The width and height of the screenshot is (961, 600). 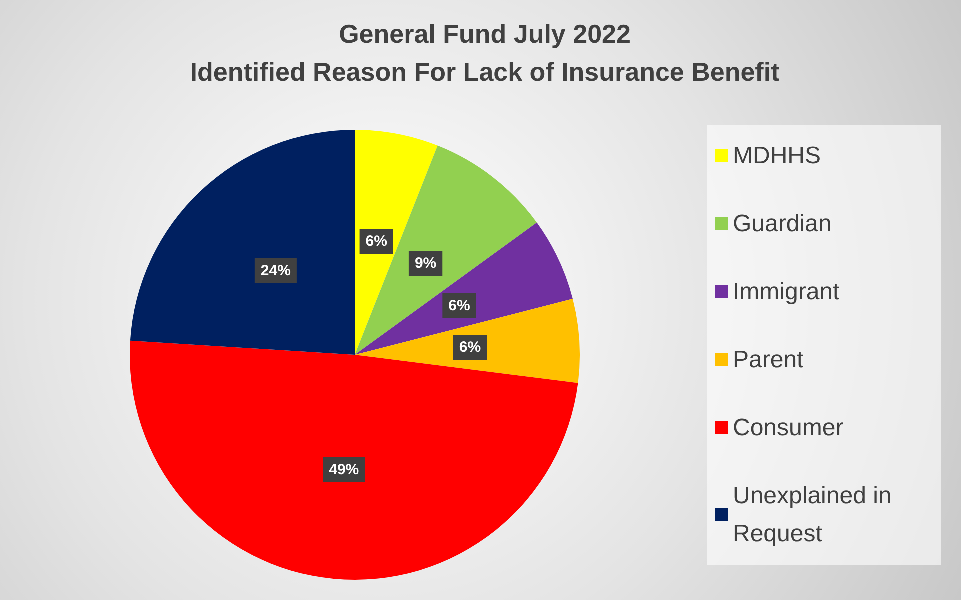 What do you see at coordinates (768, 360) in the screenshot?
I see `legend-label: Parent` at bounding box center [768, 360].